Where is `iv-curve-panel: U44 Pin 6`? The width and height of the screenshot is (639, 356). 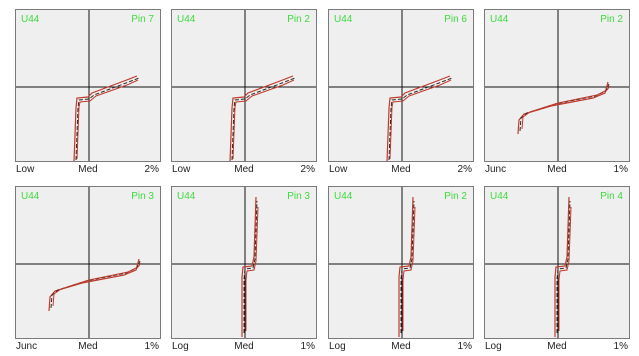
iv-curve-panel: U44 Pin 6 is located at coordinates (401, 85).